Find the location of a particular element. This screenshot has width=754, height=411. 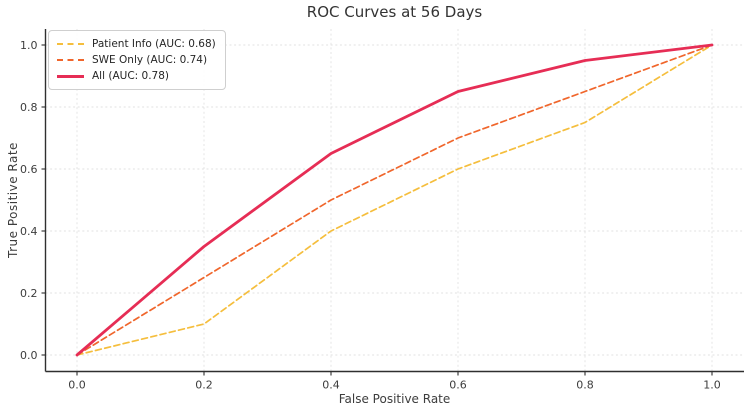

legend-label-patient-info: Patient Info (AUC: 0.68) is located at coordinates (154, 44).